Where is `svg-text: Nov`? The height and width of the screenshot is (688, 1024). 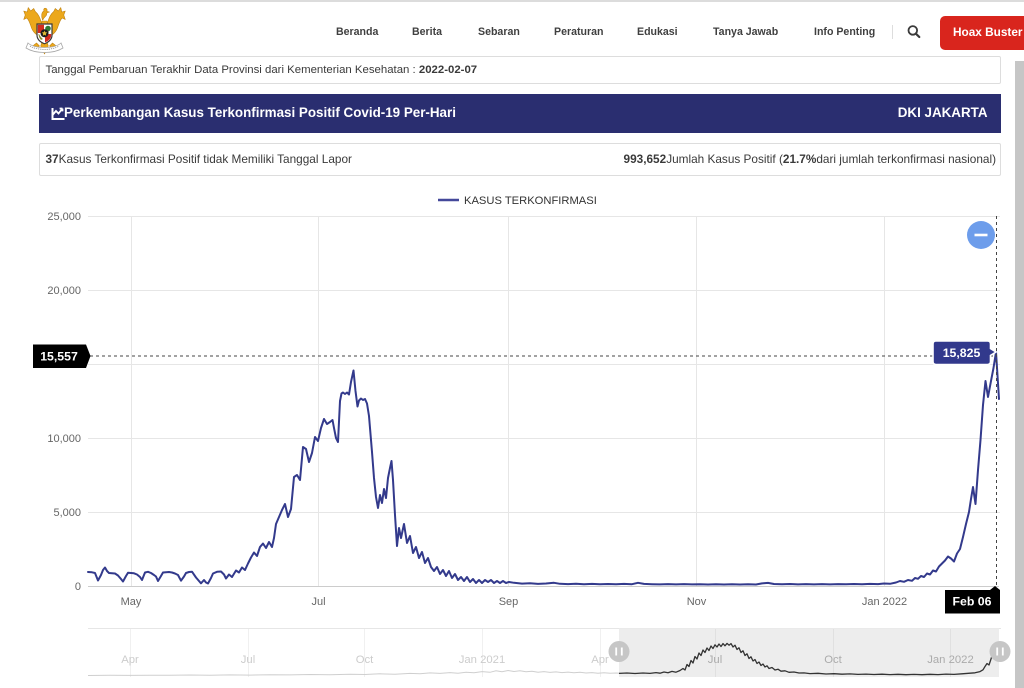
svg-text: Nov is located at coordinates (697, 602).